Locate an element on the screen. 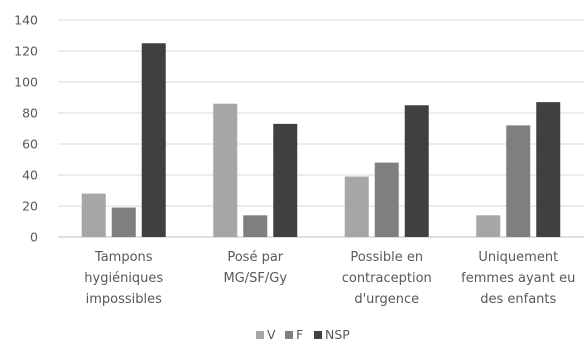 The image size is (584, 349). y-tick-label: 20 is located at coordinates (30, 206).